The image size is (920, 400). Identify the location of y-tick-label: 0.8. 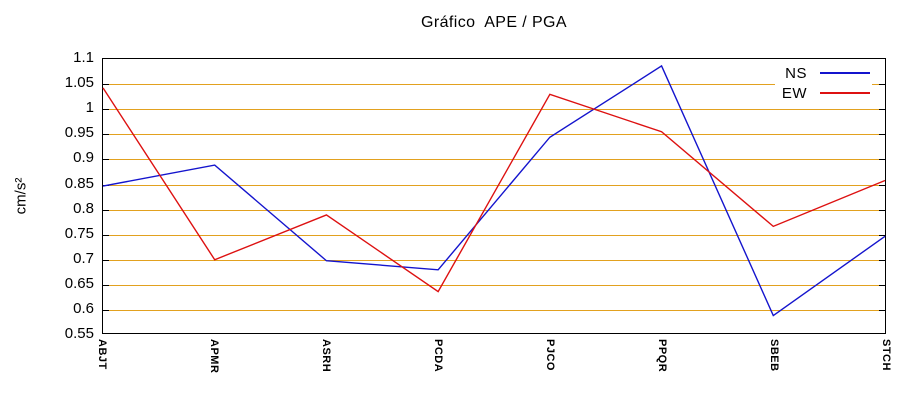
(83, 208).